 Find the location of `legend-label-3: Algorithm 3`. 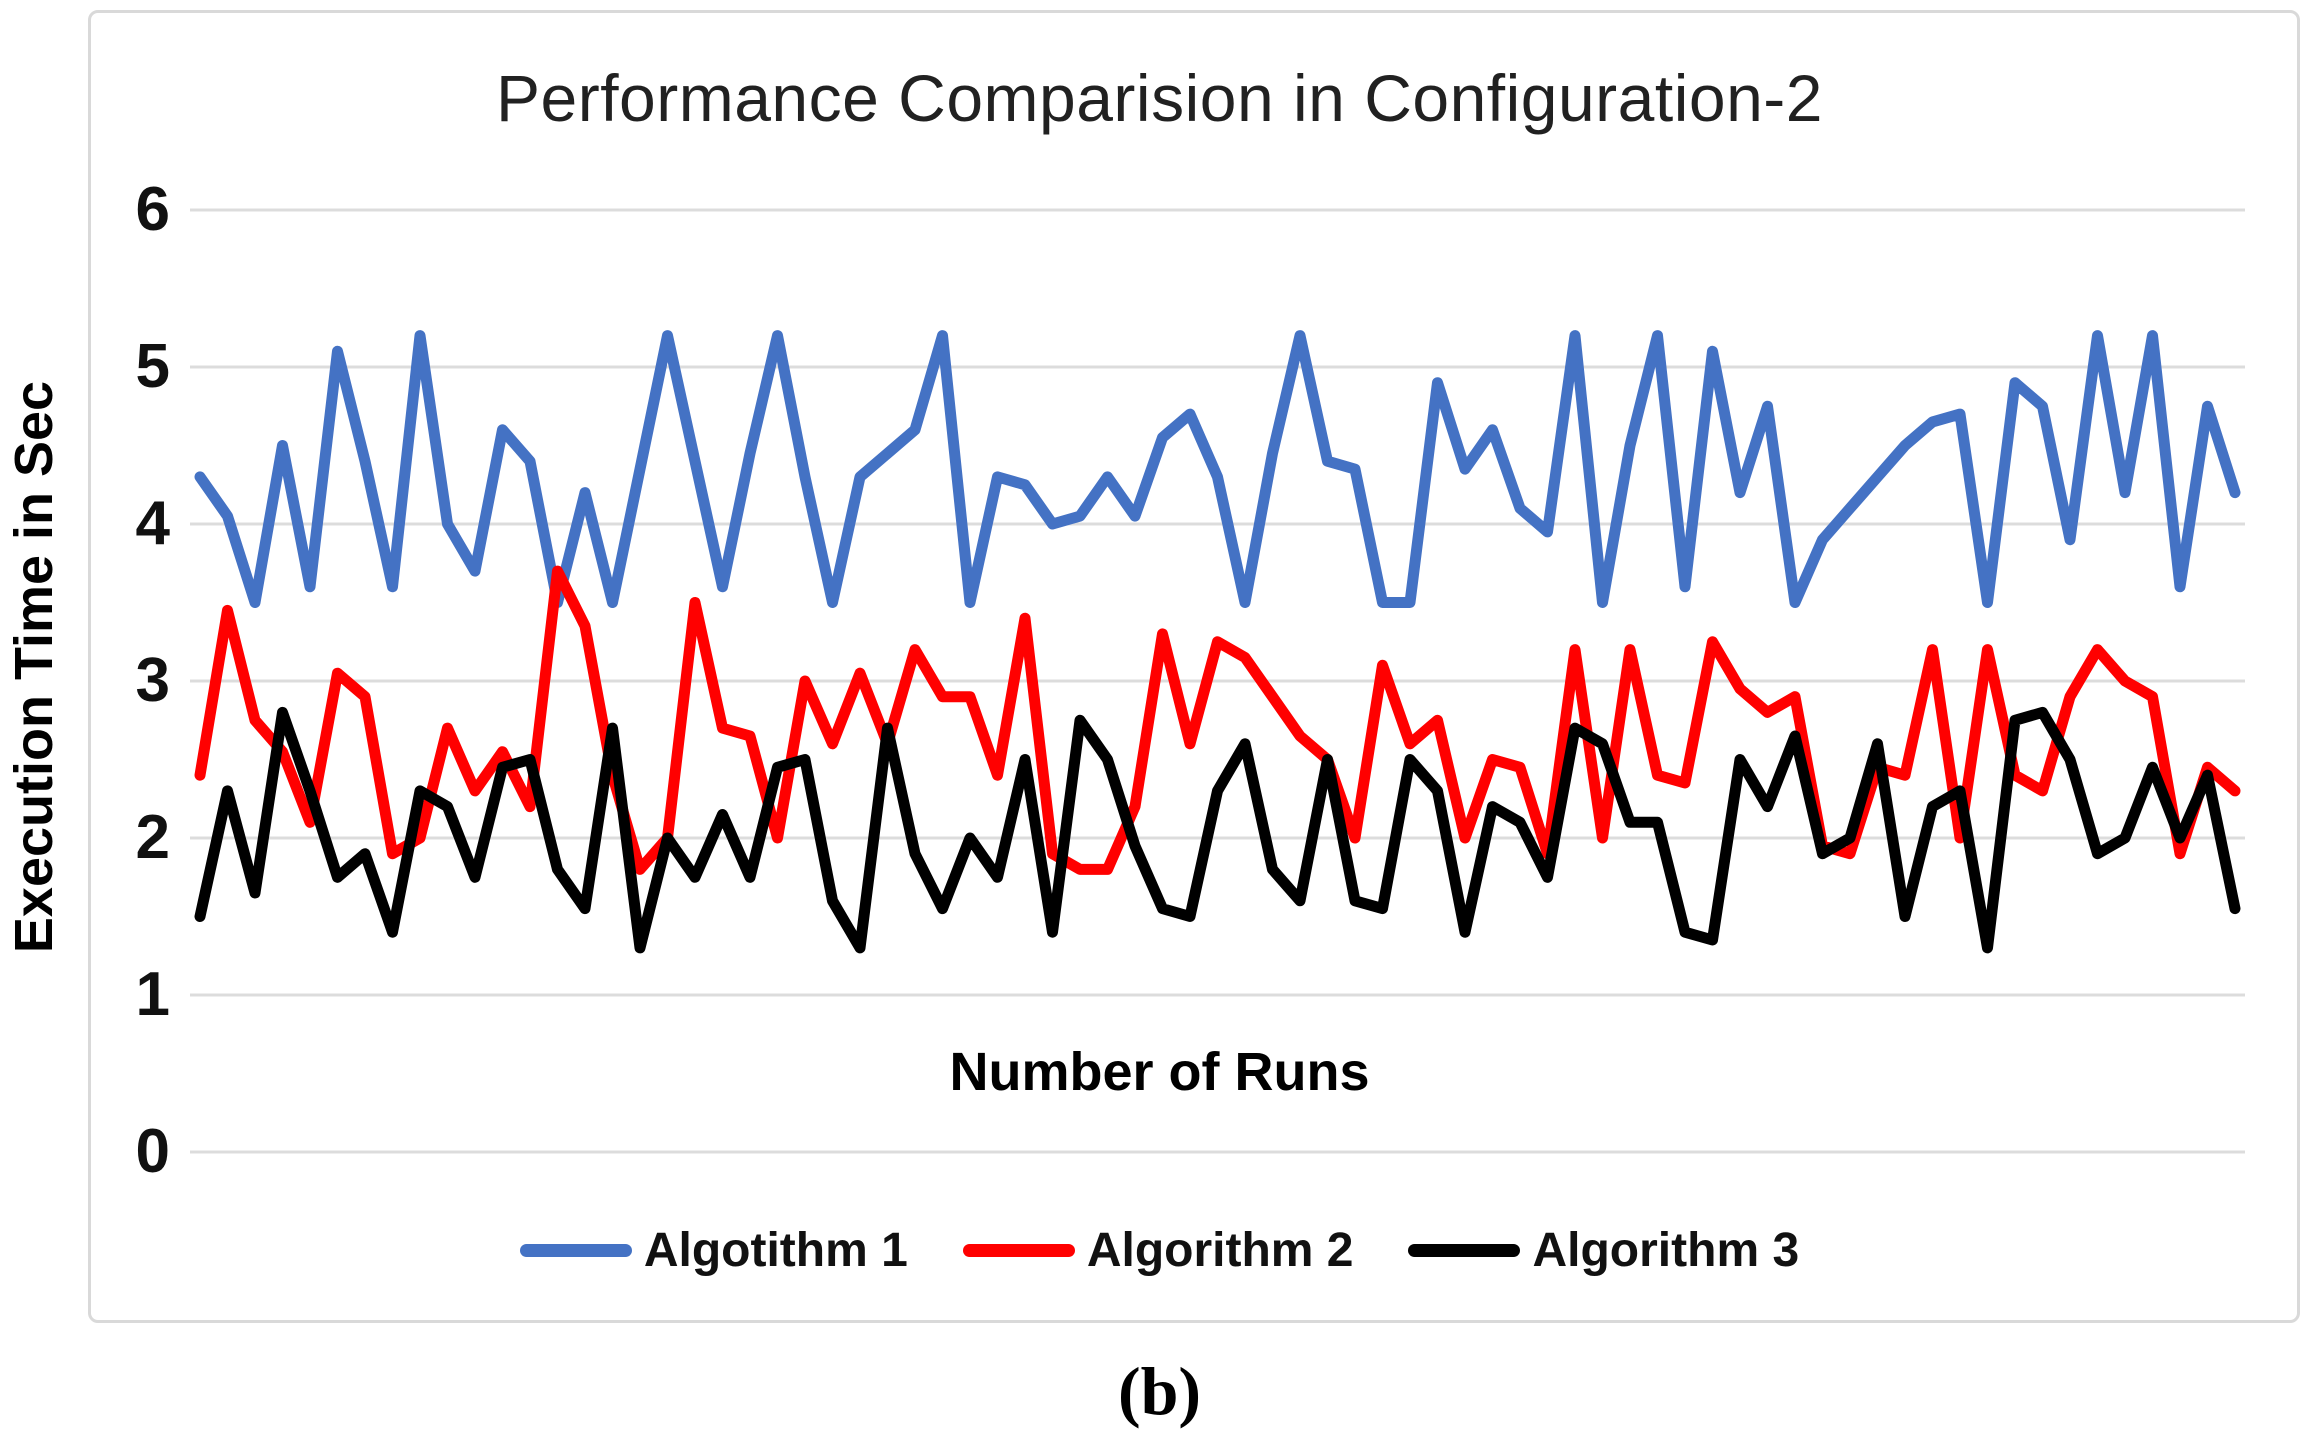

legend-label-3: Algorithm 3 is located at coordinates (1666, 1250).